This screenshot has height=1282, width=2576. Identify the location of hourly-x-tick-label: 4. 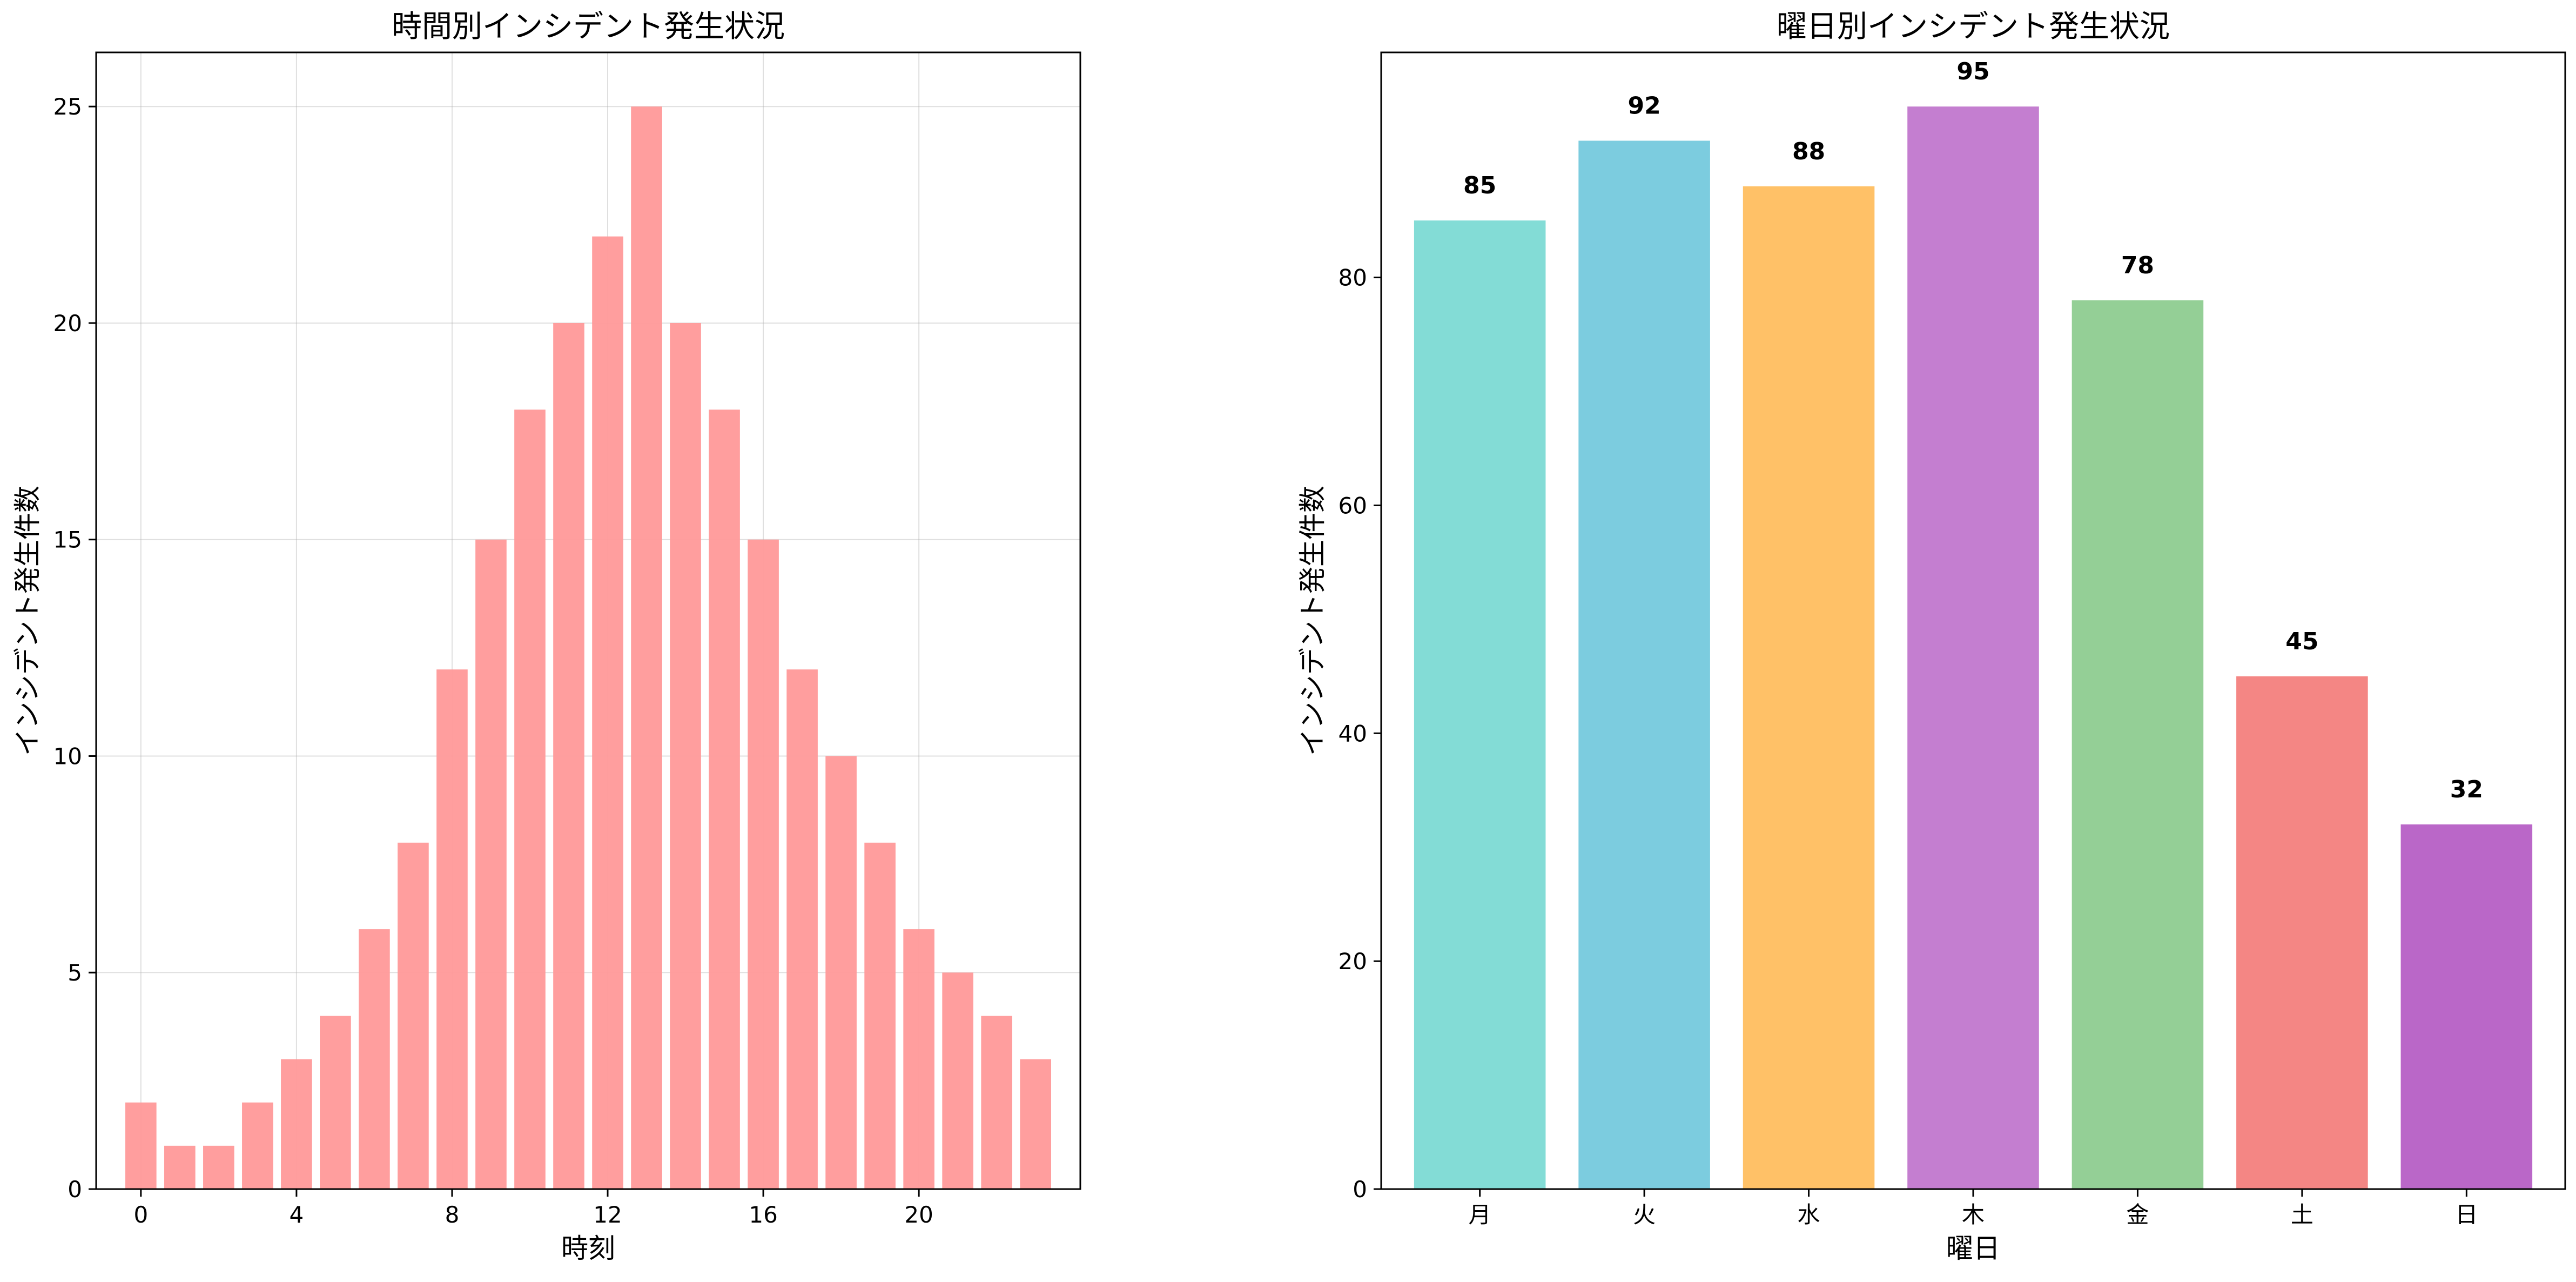
(297, 1215).